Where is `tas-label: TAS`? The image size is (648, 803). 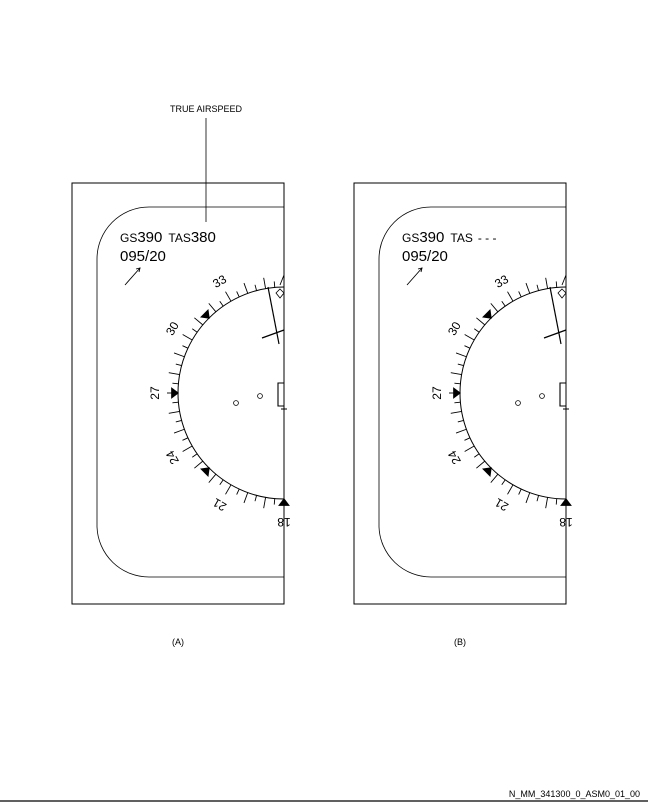
tas-label: TAS is located at coordinates (461, 238).